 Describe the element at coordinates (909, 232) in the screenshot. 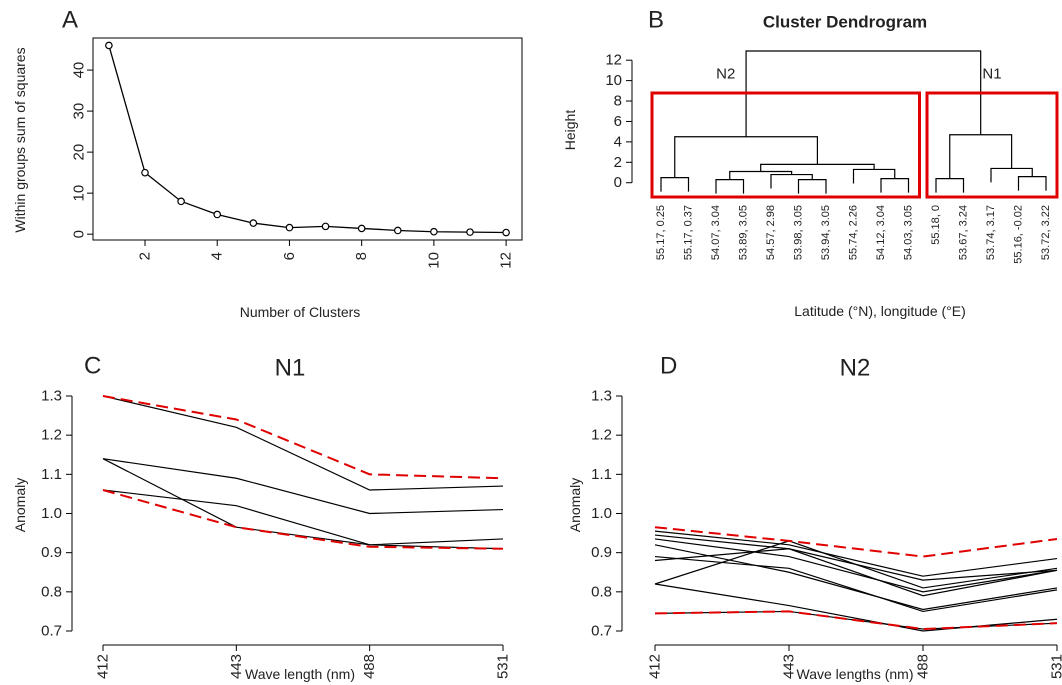

I see `leaf-label: 54.03, 3.05` at that location.